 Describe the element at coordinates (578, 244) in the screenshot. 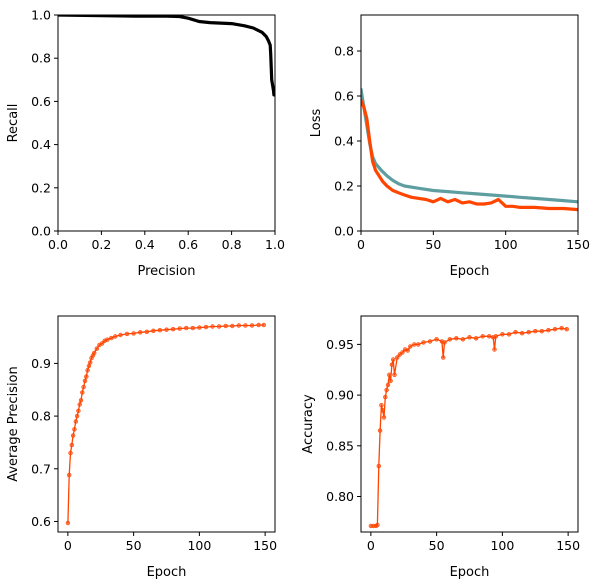

I see `x-tick-label-loss: 150` at that location.